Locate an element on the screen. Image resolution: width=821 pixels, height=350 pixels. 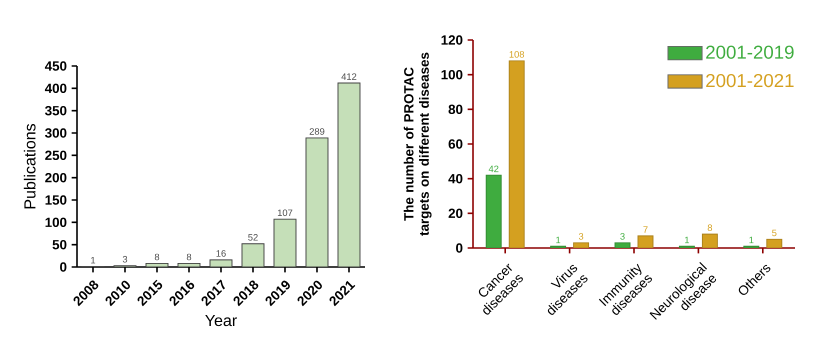
y-axis-title: The number of PROTAC targets on different diseases is located at coordinates (418, 144).